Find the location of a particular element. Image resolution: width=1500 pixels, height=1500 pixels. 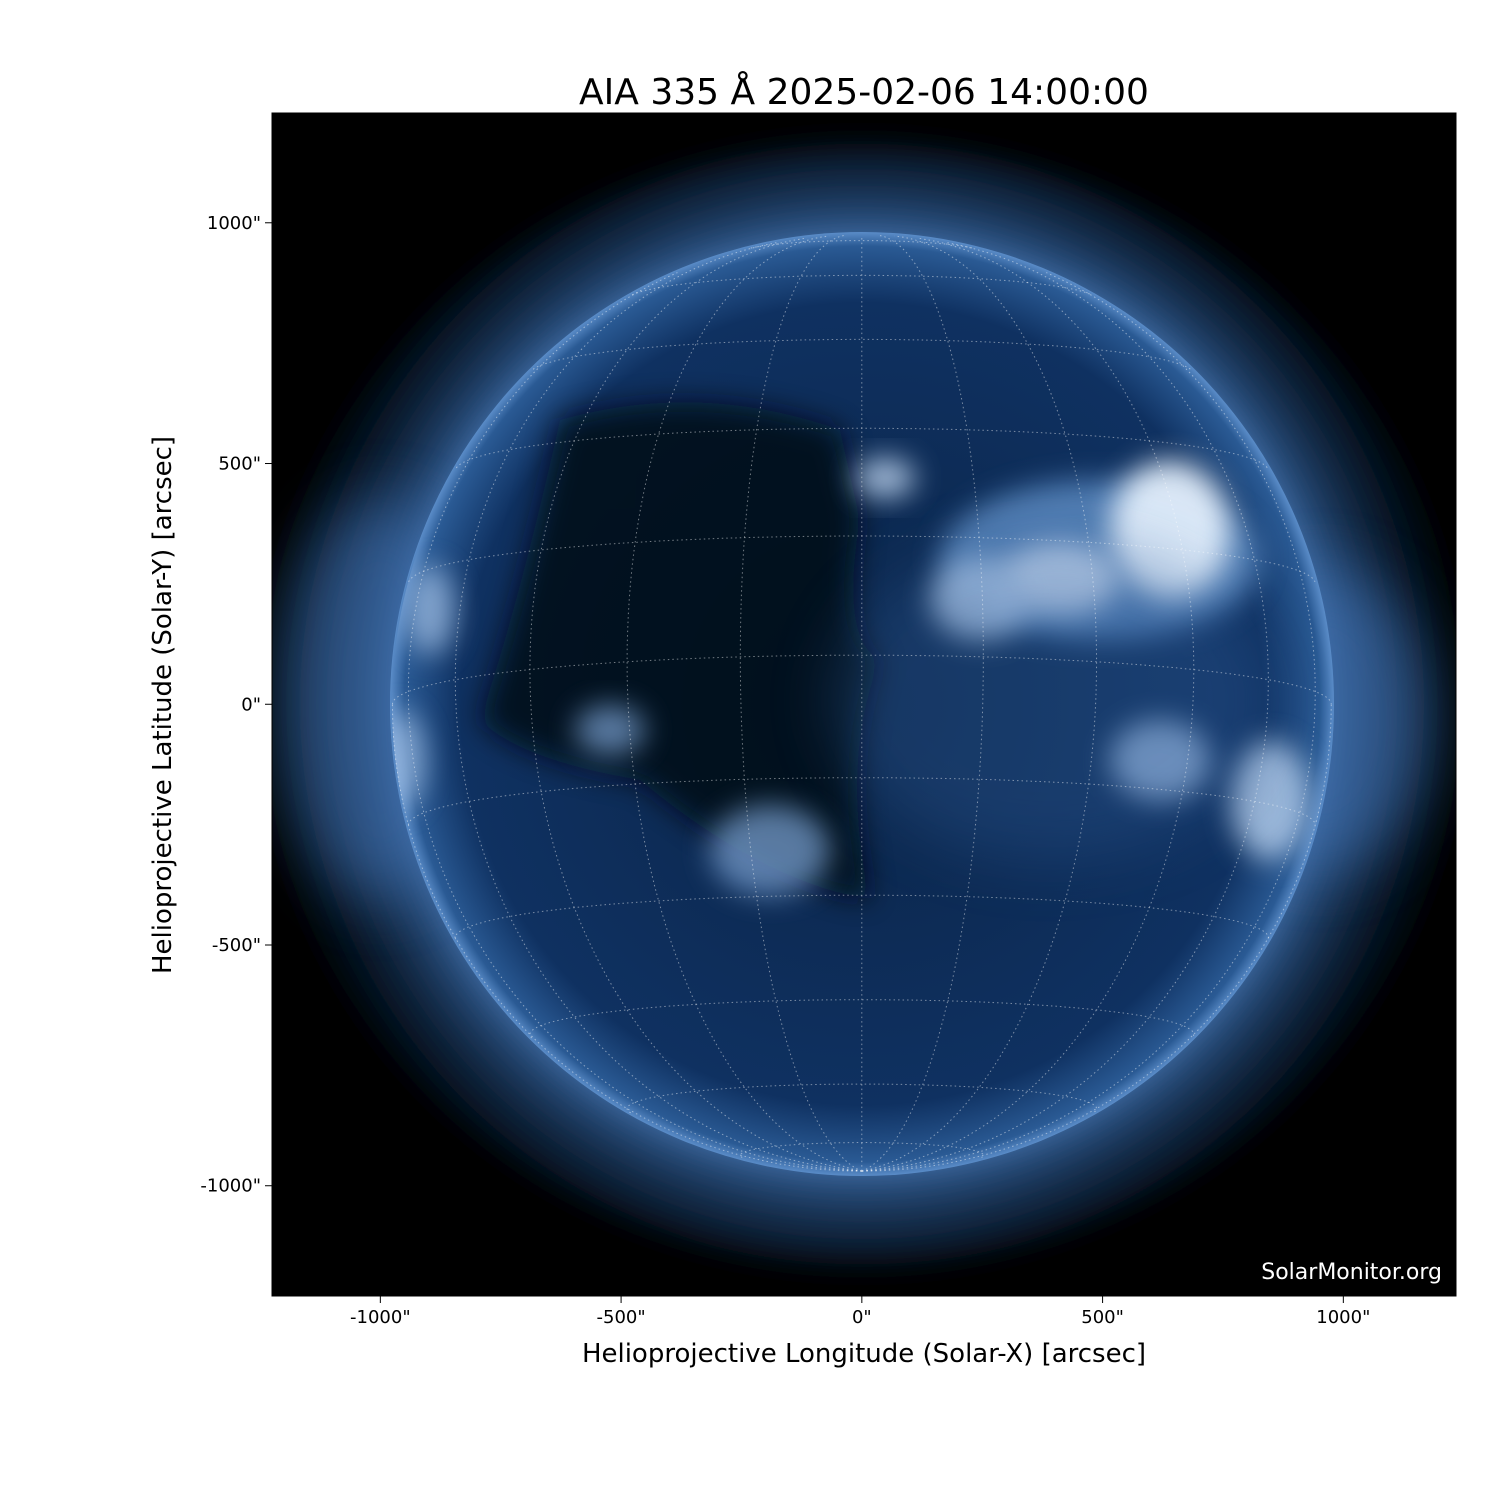

x-tick-label: -1000" is located at coordinates (380, 1317).